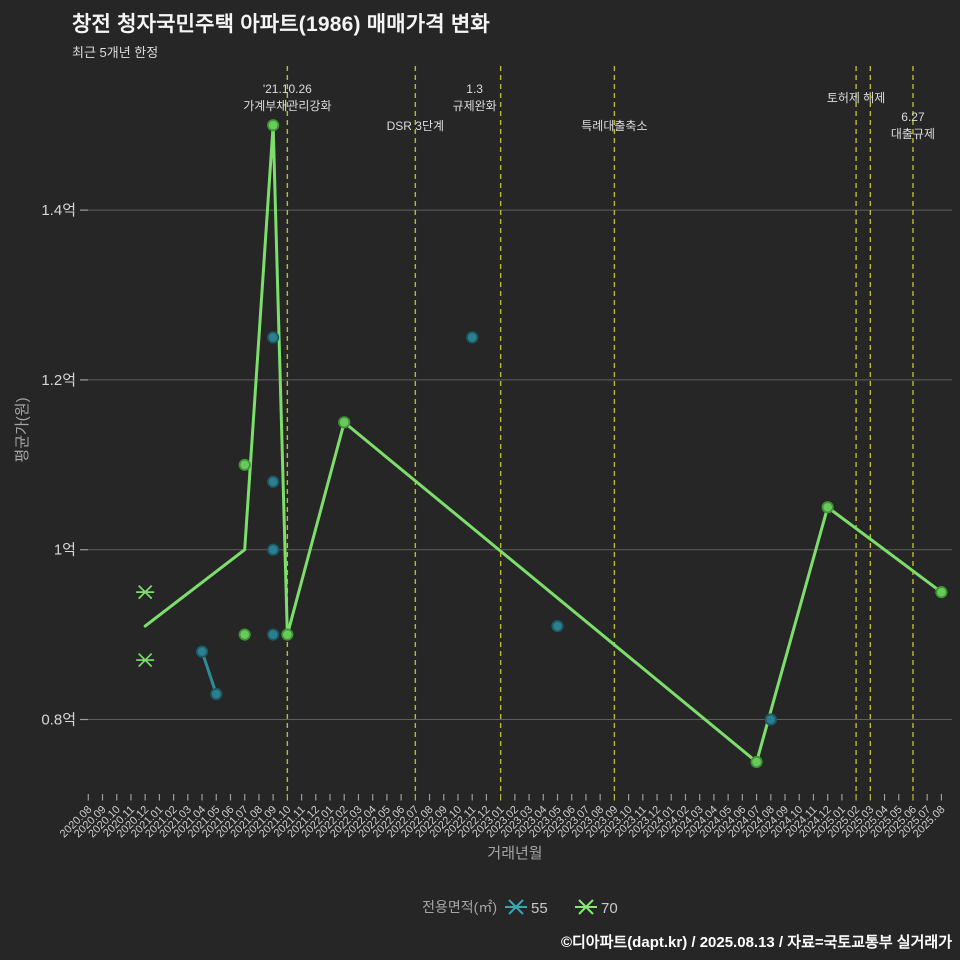  Describe the element at coordinates (539, 908) in the screenshot. I see `legend-item-label: 55` at that location.